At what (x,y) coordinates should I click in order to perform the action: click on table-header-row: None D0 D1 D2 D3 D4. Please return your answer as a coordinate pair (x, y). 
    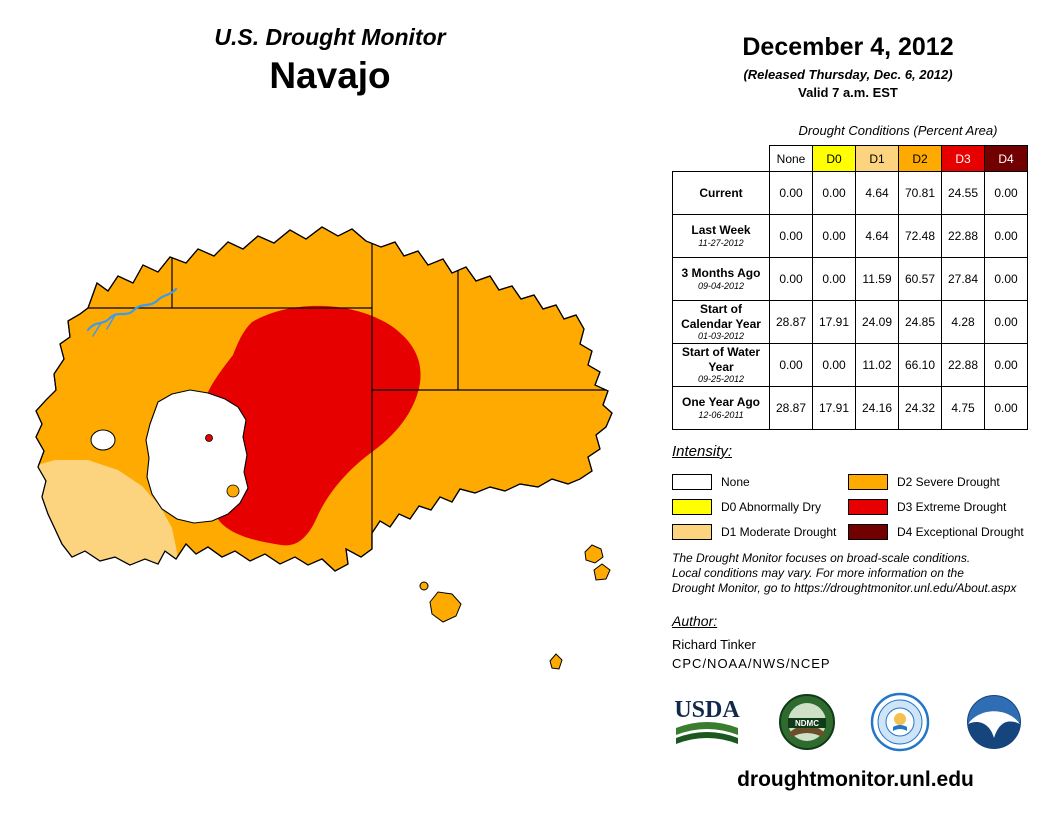
    Looking at the image, I should click on (850, 158).